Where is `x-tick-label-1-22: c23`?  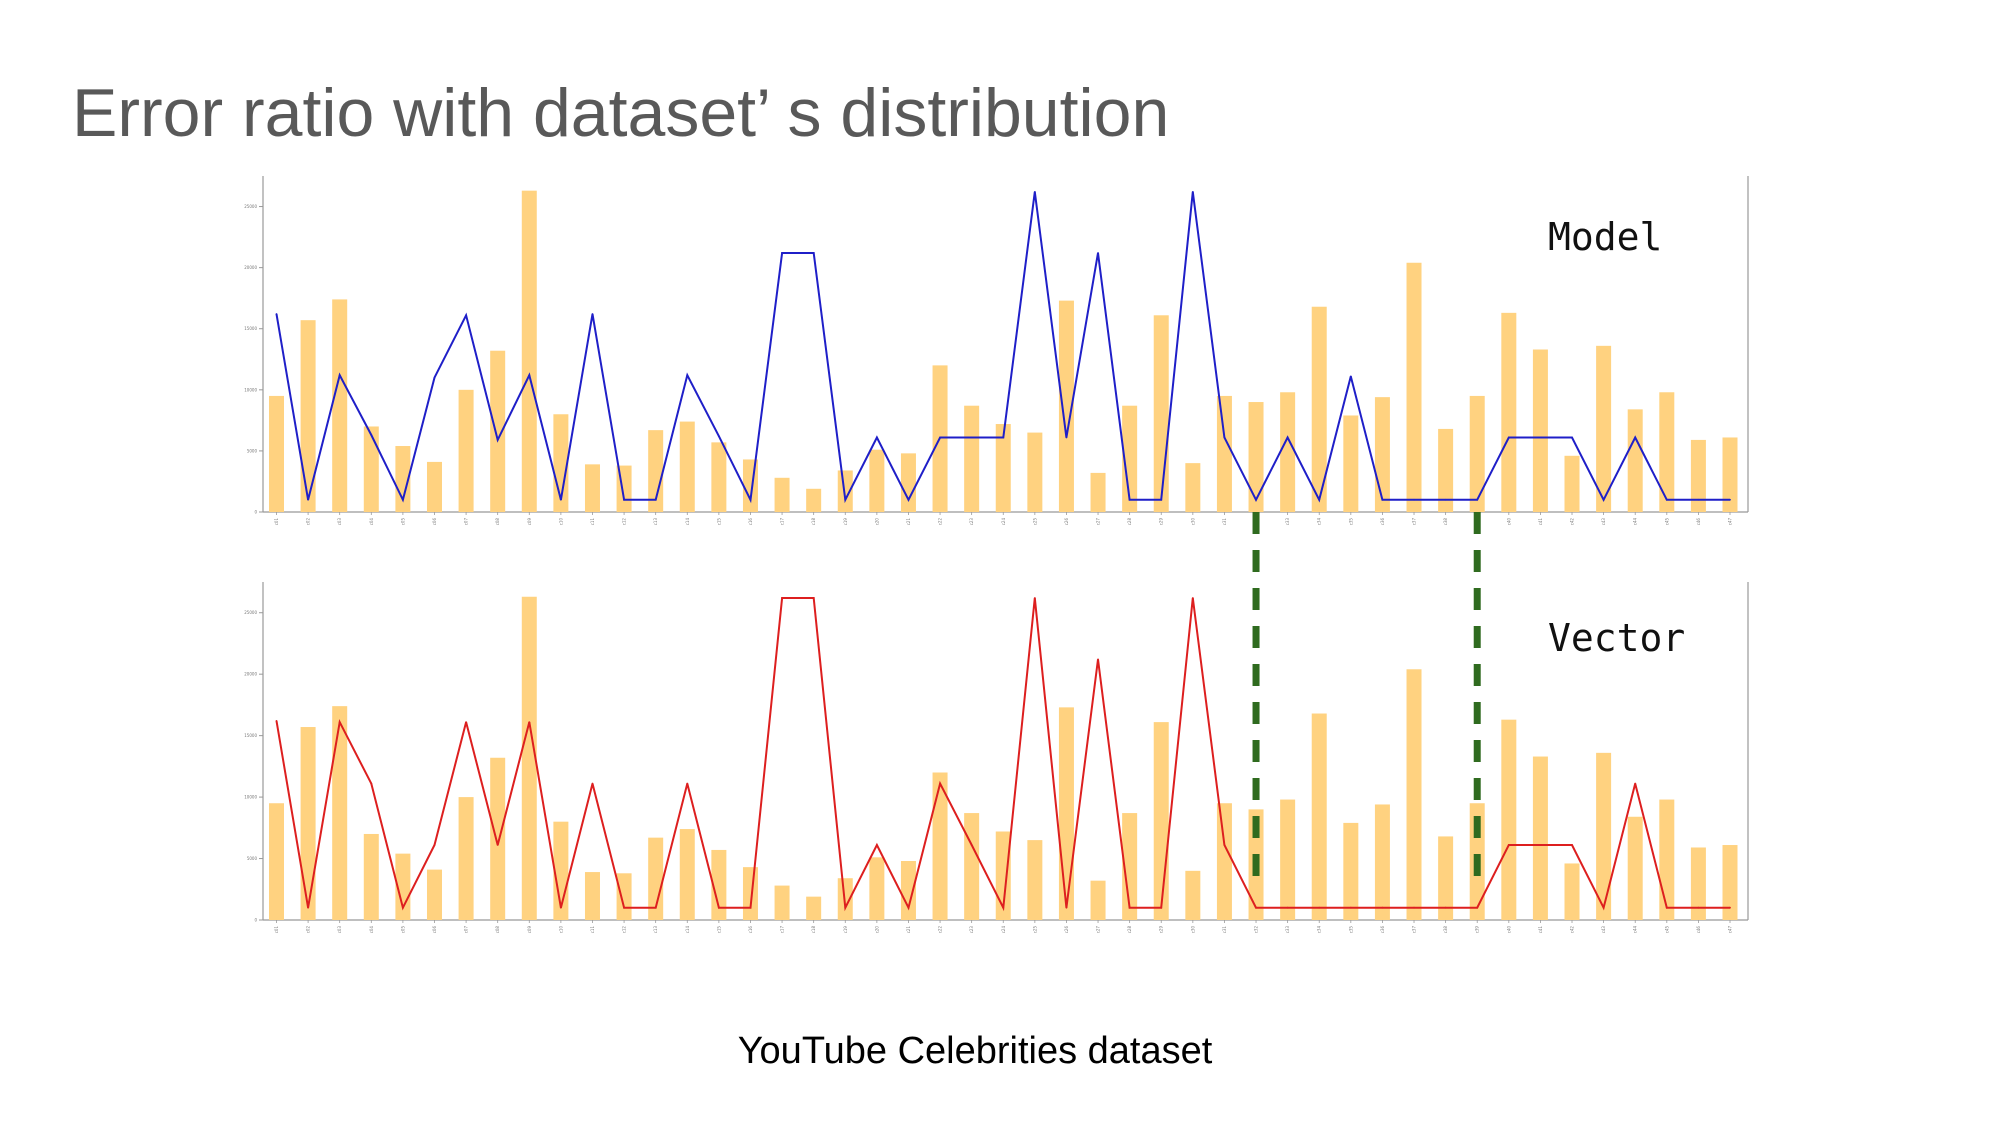
x-tick-label-1-22: c23 is located at coordinates (971, 930).